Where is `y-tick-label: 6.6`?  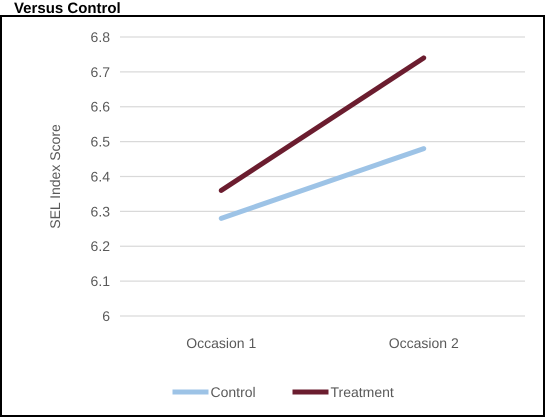
y-tick-label: 6.6 is located at coordinates (100, 106).